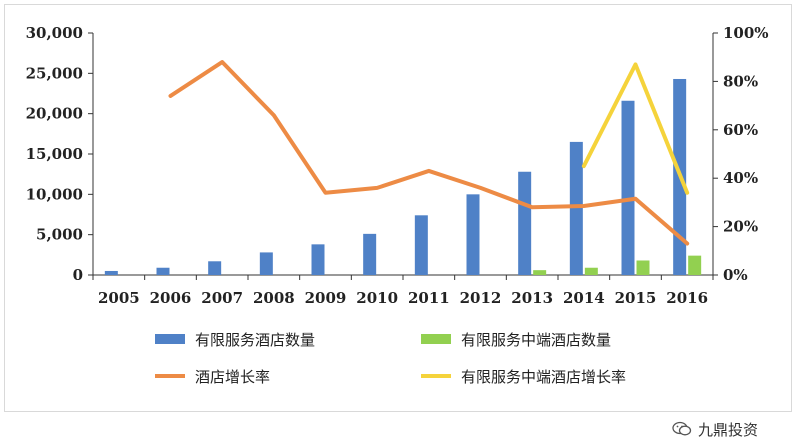 The width and height of the screenshot is (800, 445). What do you see at coordinates (532, 298) in the screenshot?
I see `x-tick-label: 2013` at bounding box center [532, 298].